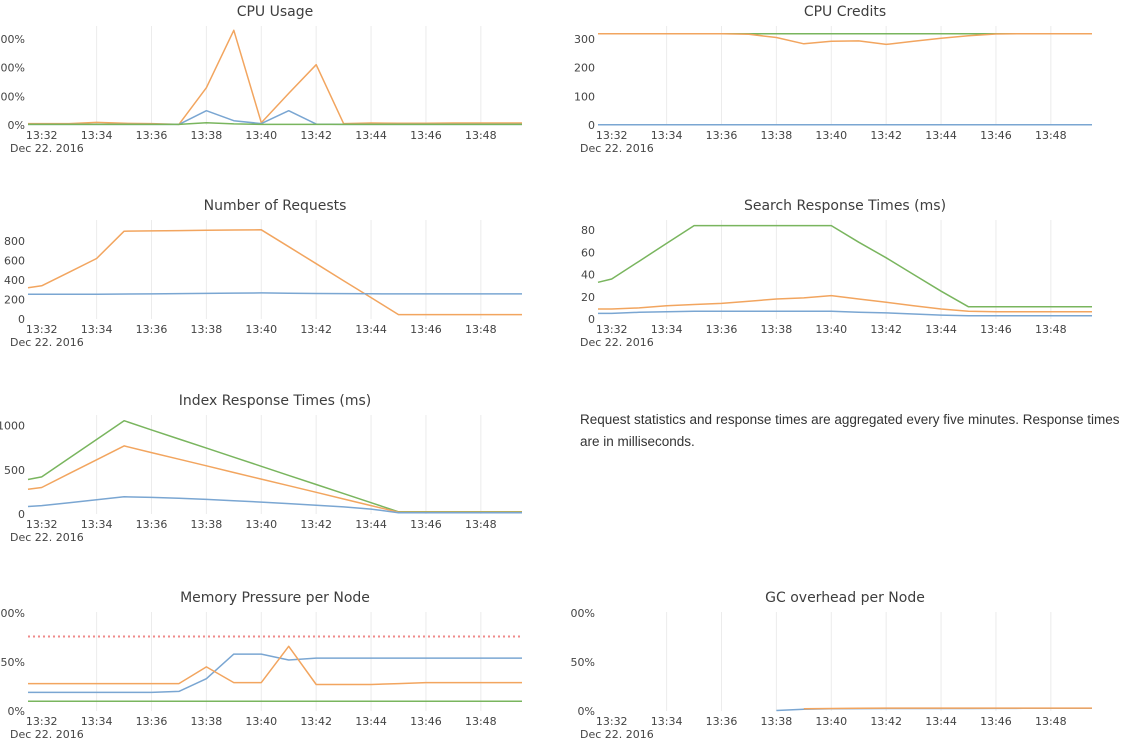 The height and width of the screenshot is (751, 1131). What do you see at coordinates (588, 230) in the screenshot?
I see `y-tick-label: 80` at bounding box center [588, 230].